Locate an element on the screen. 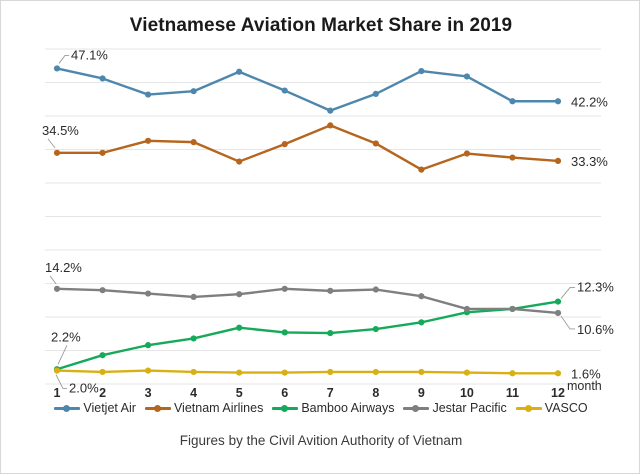 The image size is (640, 475). annotation-label: 2.2% is located at coordinates (66, 336).